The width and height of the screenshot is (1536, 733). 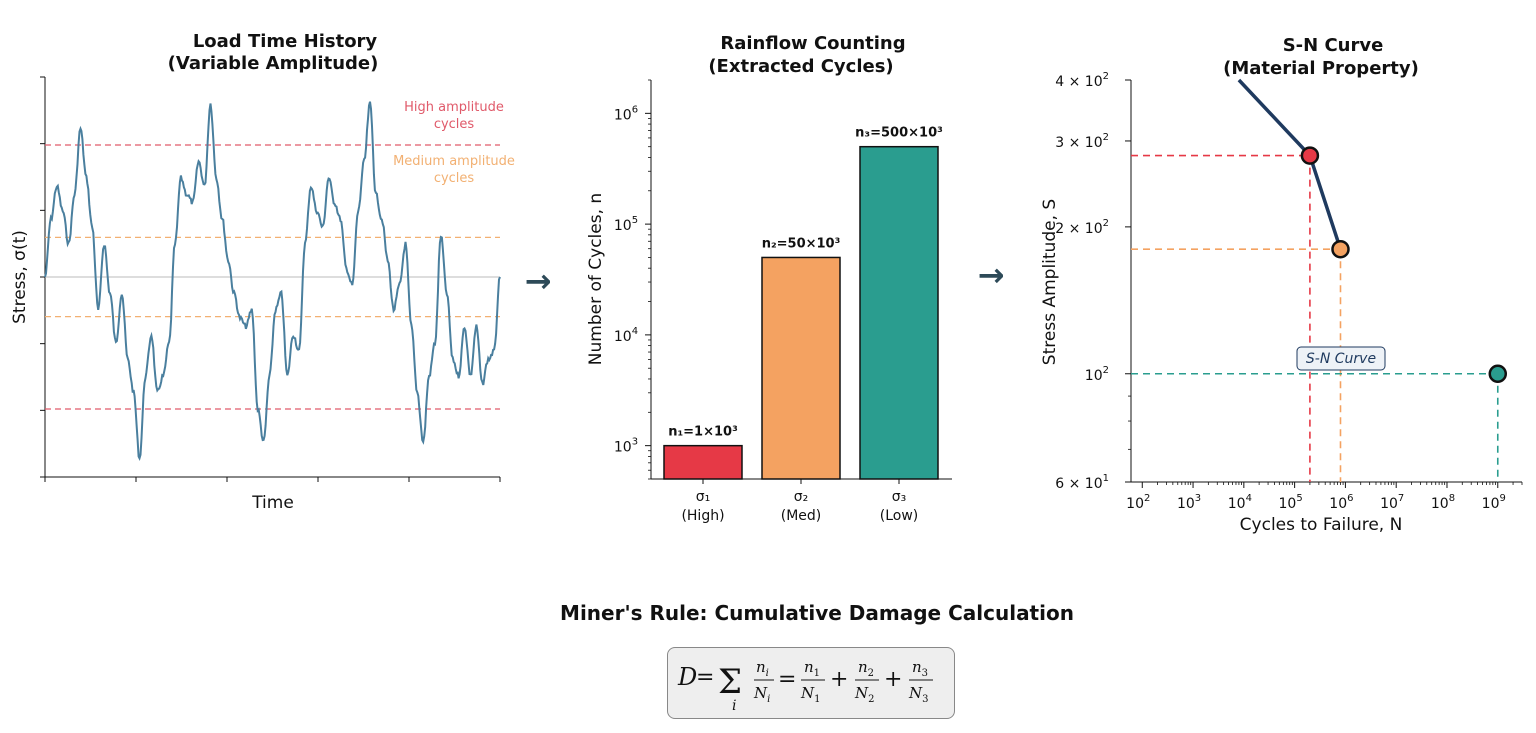 I want to click on sn-y-tick-label: 2 × 102, so click(x=1082, y=227).